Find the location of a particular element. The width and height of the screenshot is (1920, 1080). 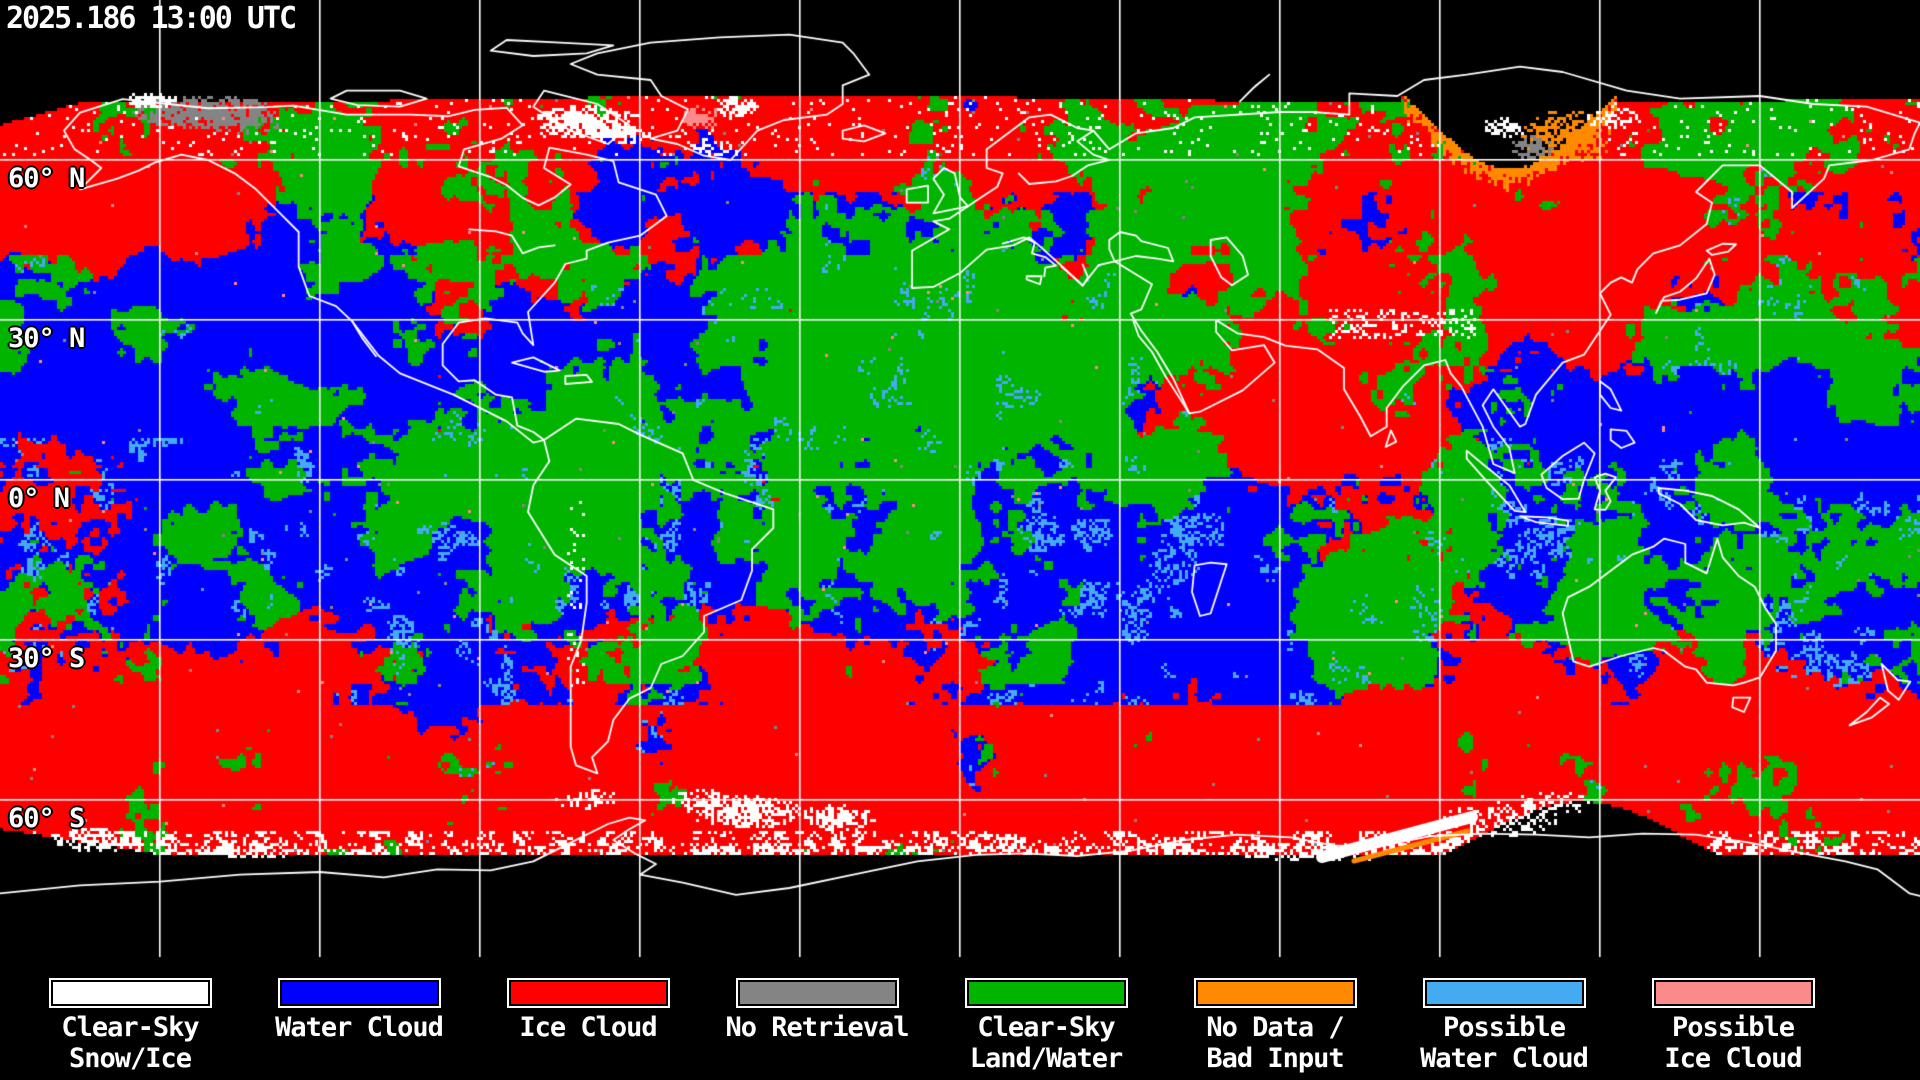

legend-label-ice_cloud: Ice Cloud is located at coordinates (588, 1027).